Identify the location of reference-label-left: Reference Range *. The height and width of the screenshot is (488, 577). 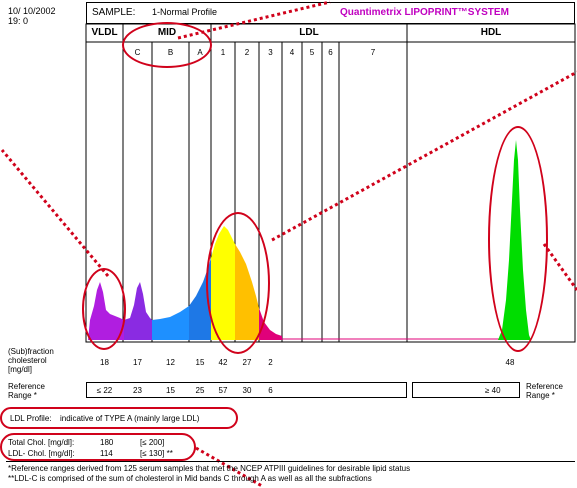
(26, 391).